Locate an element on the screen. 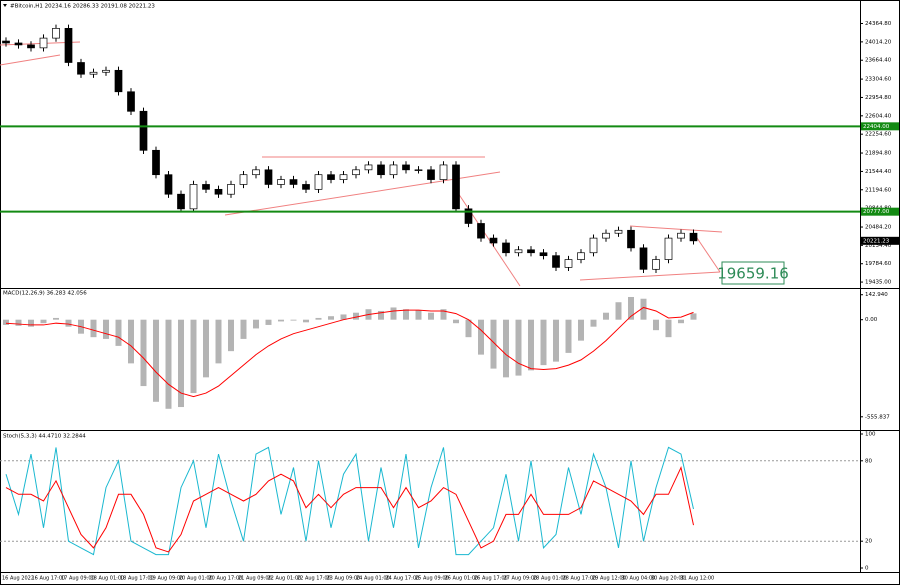 The height and width of the screenshot is (585, 900). y-tick-label: 21194.60 is located at coordinates (878, 190).